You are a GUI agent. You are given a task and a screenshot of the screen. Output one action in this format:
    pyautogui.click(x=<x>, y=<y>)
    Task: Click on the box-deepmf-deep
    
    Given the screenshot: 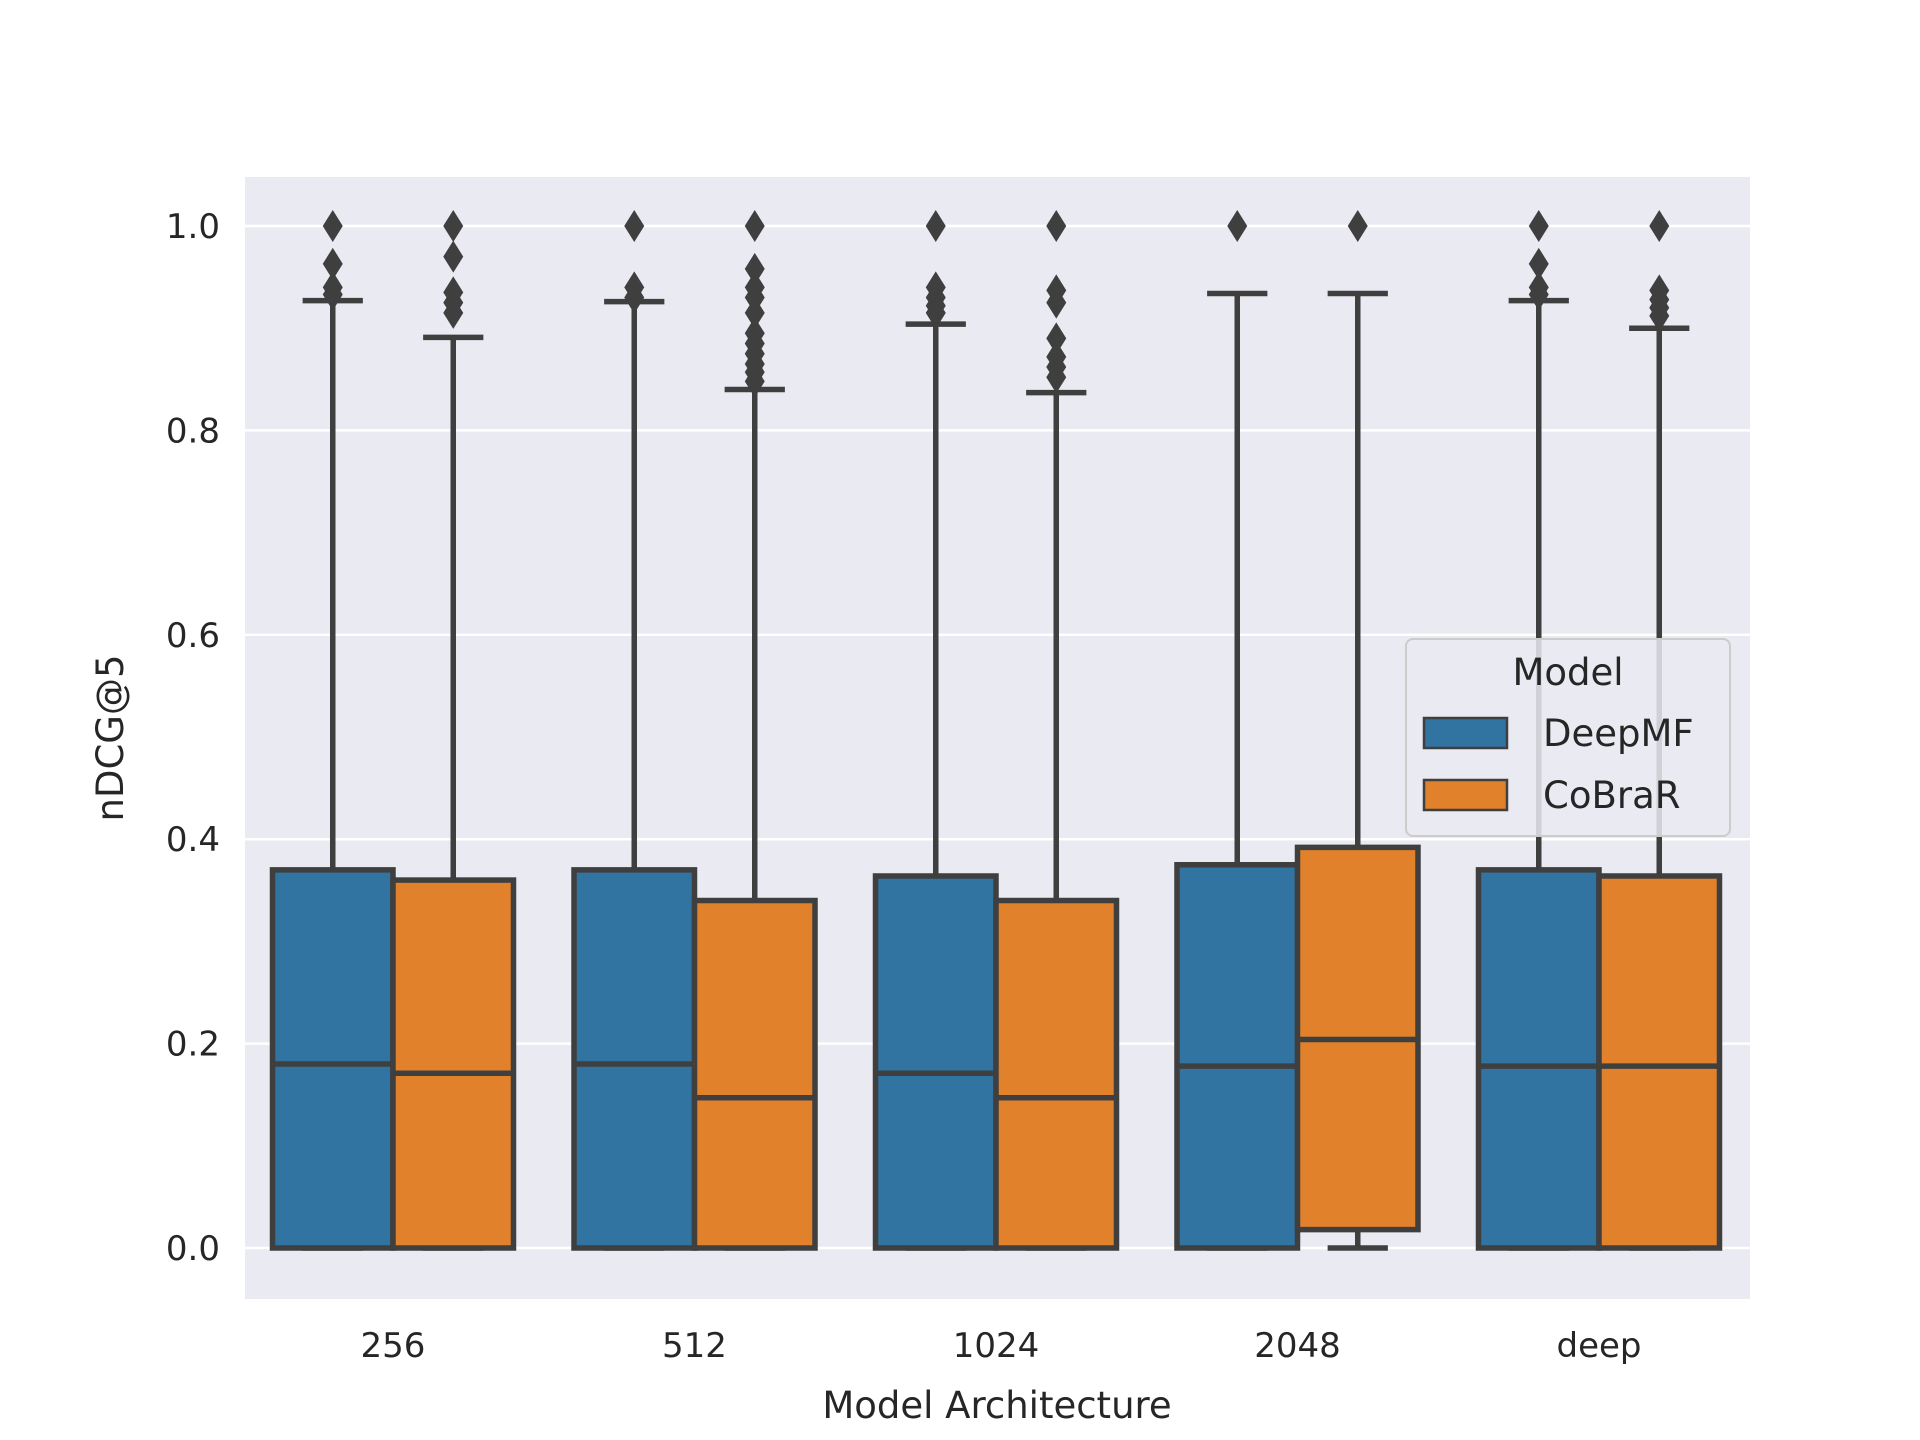 What is the action you would take?
    pyautogui.click(x=1538, y=730)
    